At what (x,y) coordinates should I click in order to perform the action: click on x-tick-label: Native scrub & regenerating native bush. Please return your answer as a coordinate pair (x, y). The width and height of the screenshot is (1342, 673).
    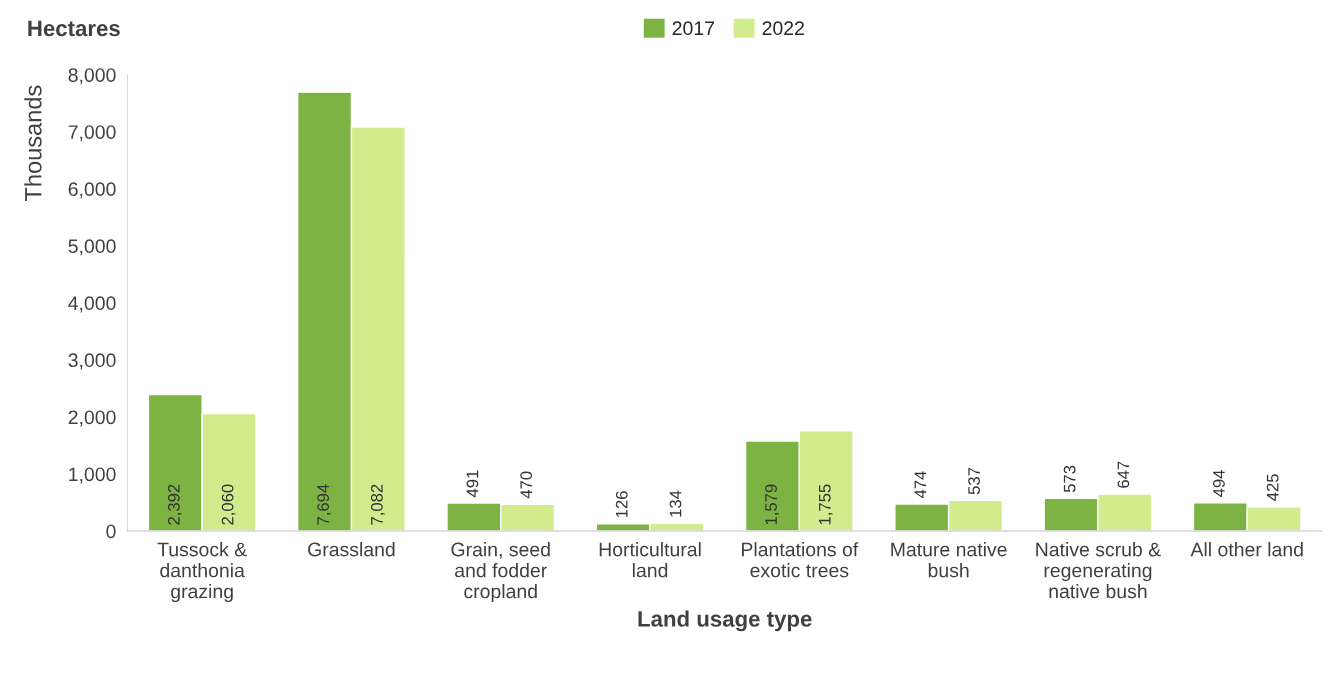
    Looking at the image, I should click on (1098, 570).